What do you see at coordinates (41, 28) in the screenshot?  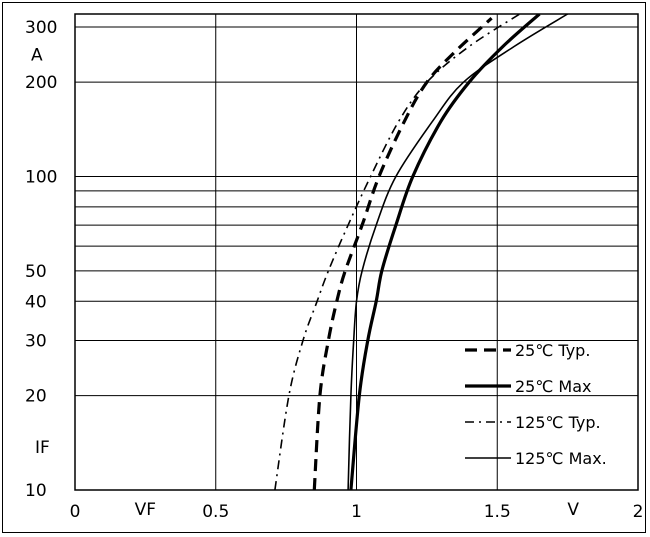 I see `y-tick-label: 300` at bounding box center [41, 28].